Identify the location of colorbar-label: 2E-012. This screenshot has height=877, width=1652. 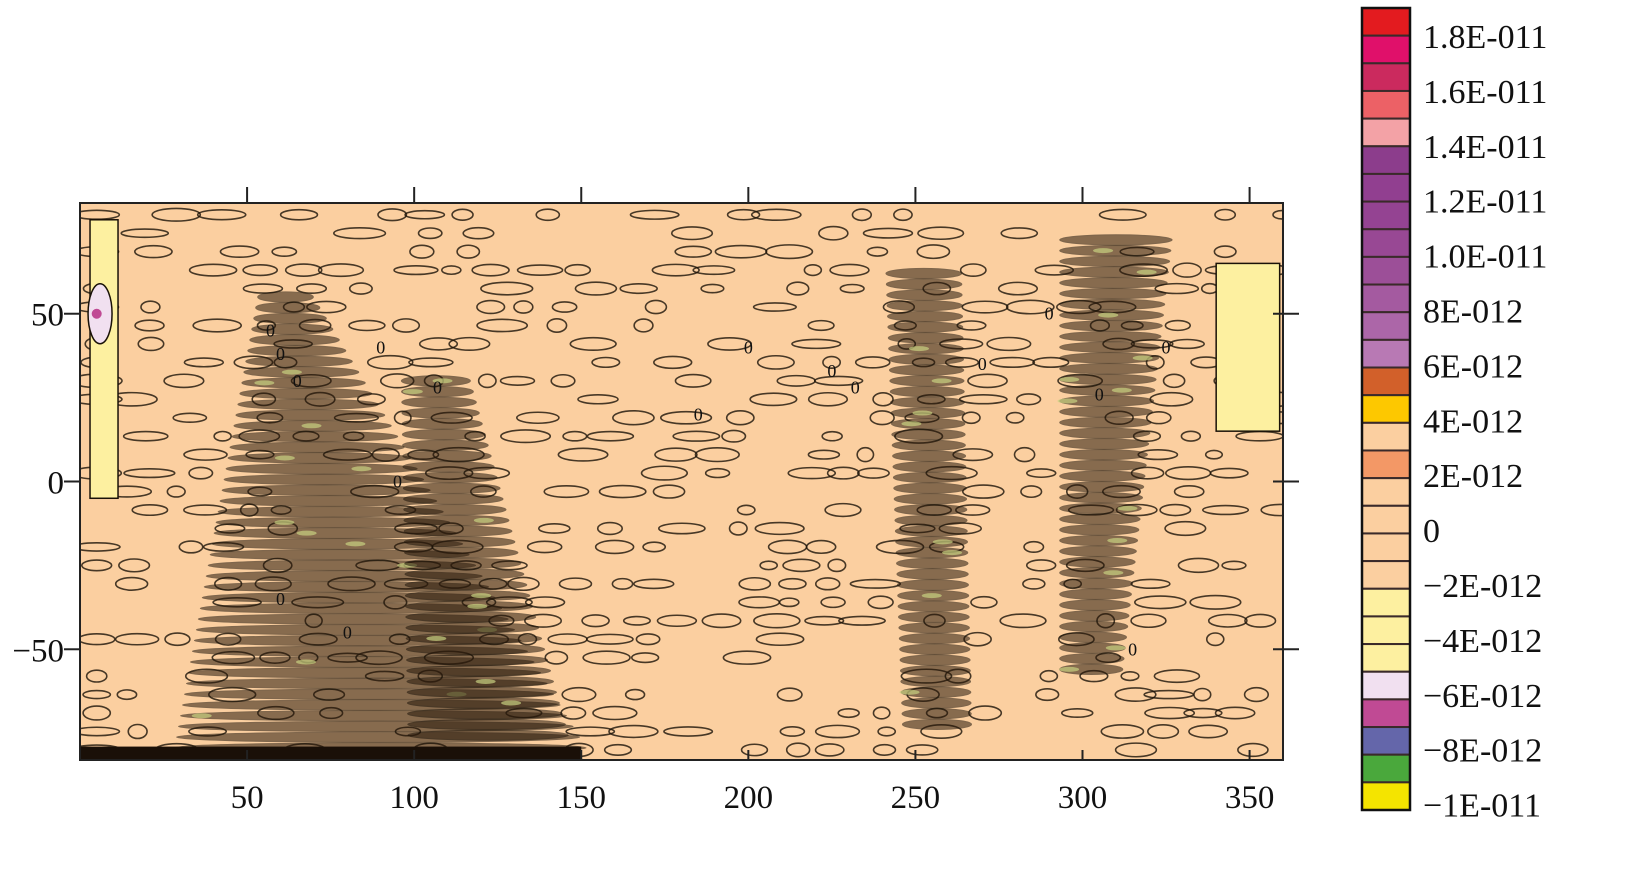
(1473, 476).